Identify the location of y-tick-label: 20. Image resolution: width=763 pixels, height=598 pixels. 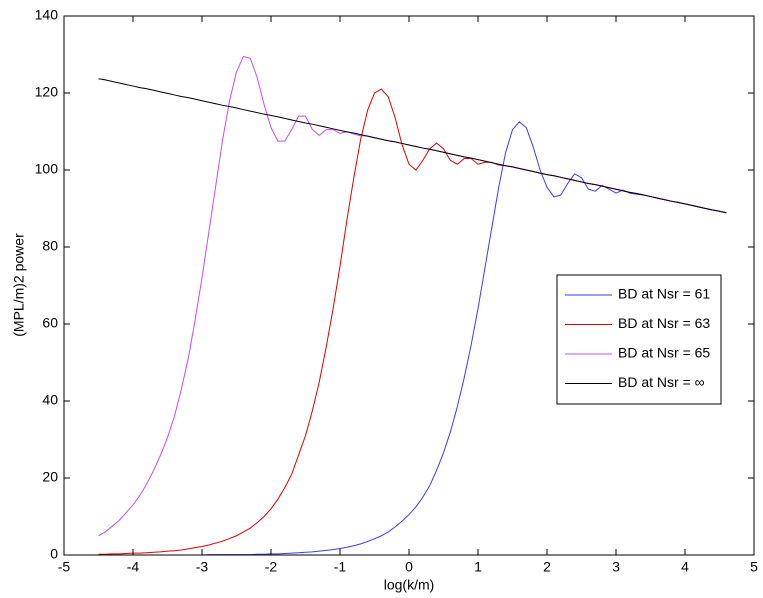
(50, 477).